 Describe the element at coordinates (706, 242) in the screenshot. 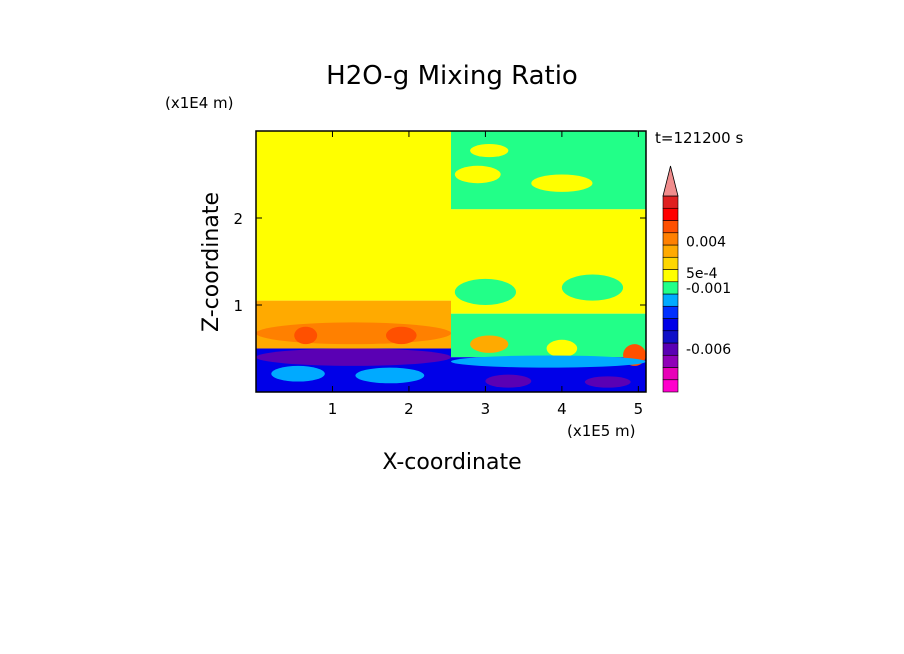

I see `colorbar-label: 0.004` at that location.